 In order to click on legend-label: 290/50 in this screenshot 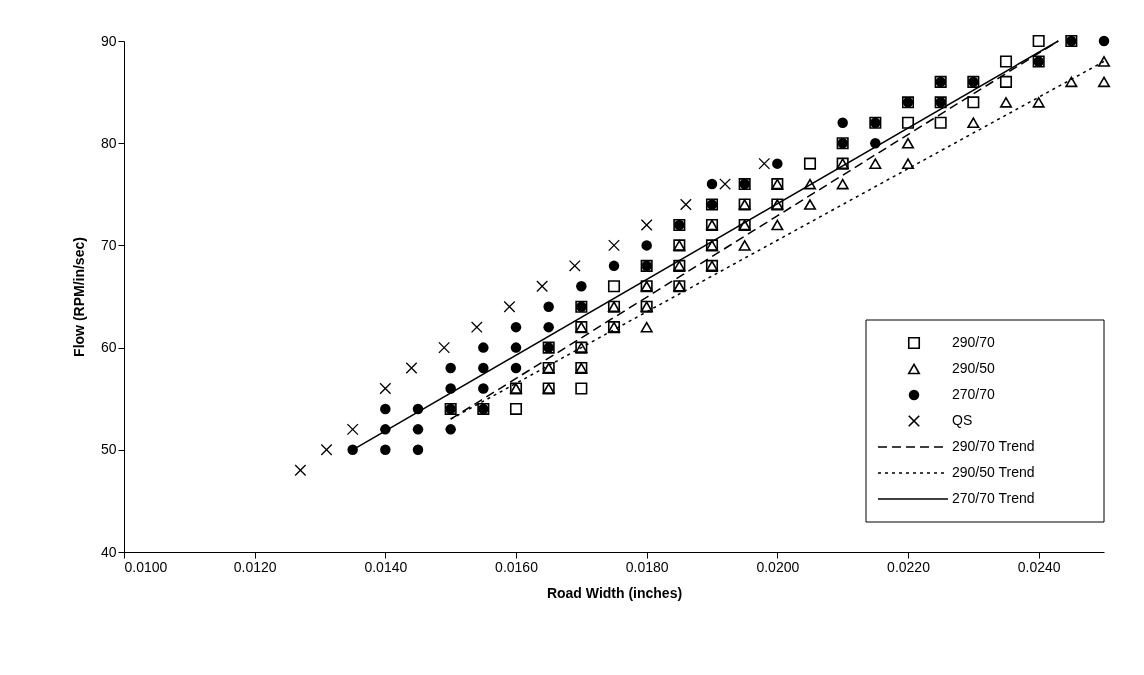, I will do `click(974, 368)`.